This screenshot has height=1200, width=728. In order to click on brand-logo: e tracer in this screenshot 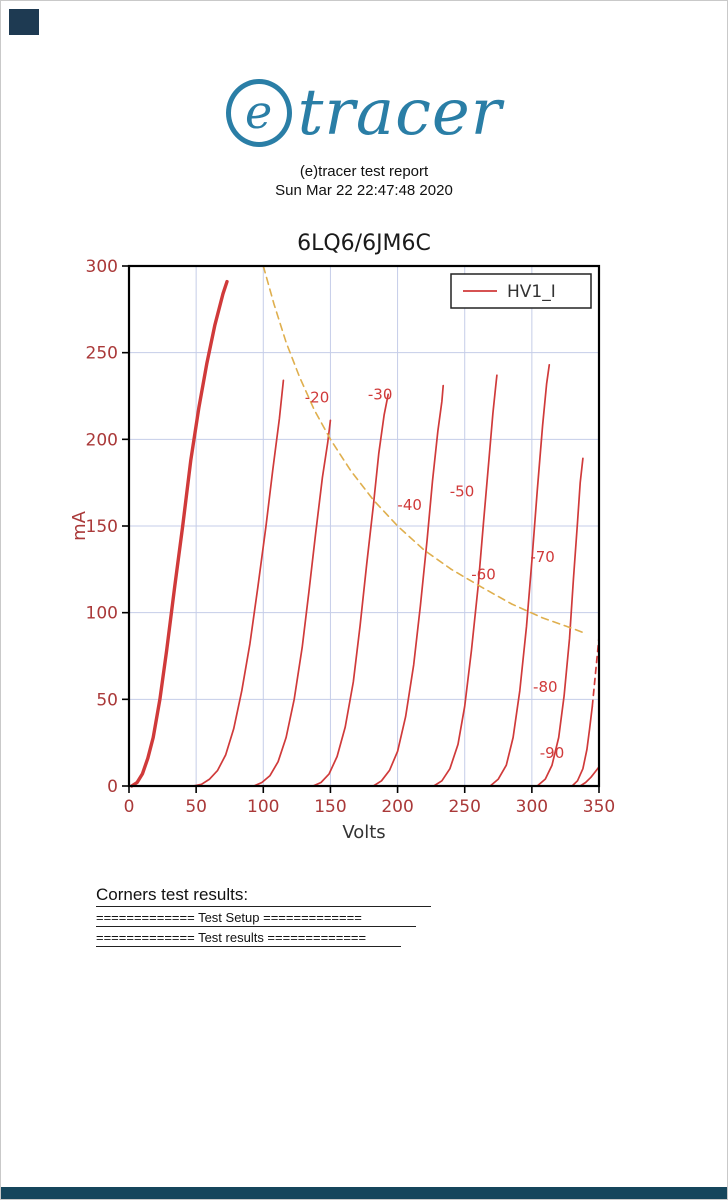, I will do `click(364, 113)`.